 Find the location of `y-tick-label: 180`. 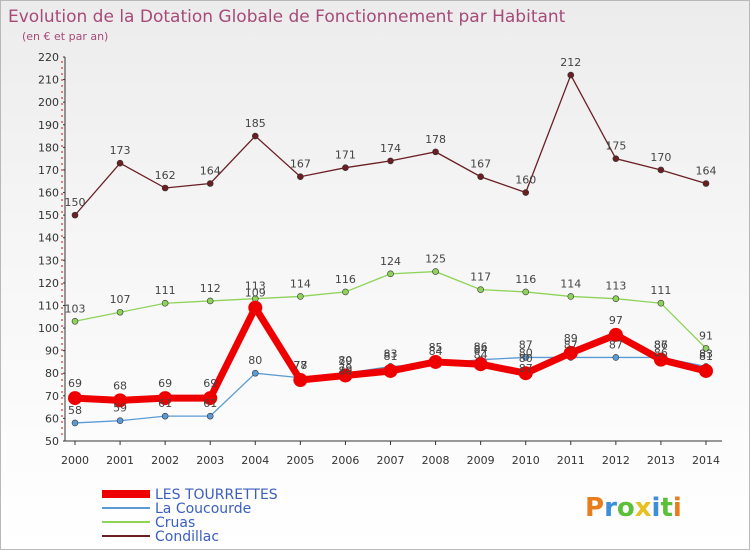

y-tick-label: 180 is located at coordinates (48, 147).